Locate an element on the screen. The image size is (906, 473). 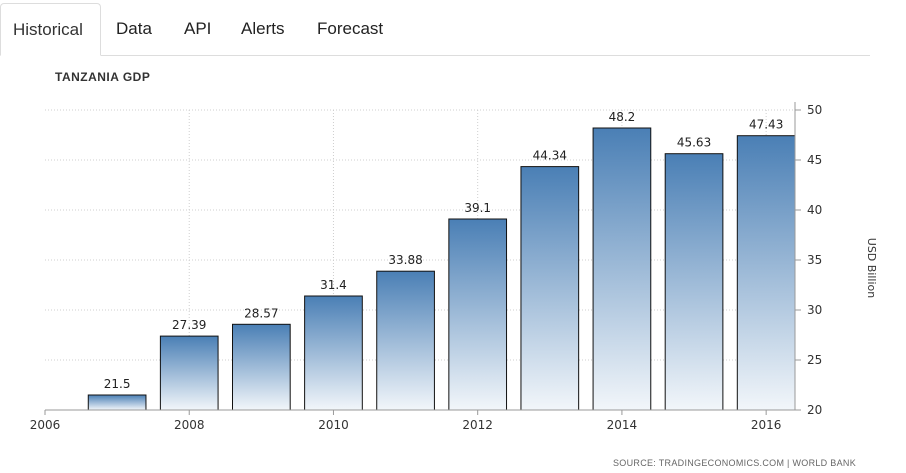
tab-data: Data is located at coordinates (134, 28).